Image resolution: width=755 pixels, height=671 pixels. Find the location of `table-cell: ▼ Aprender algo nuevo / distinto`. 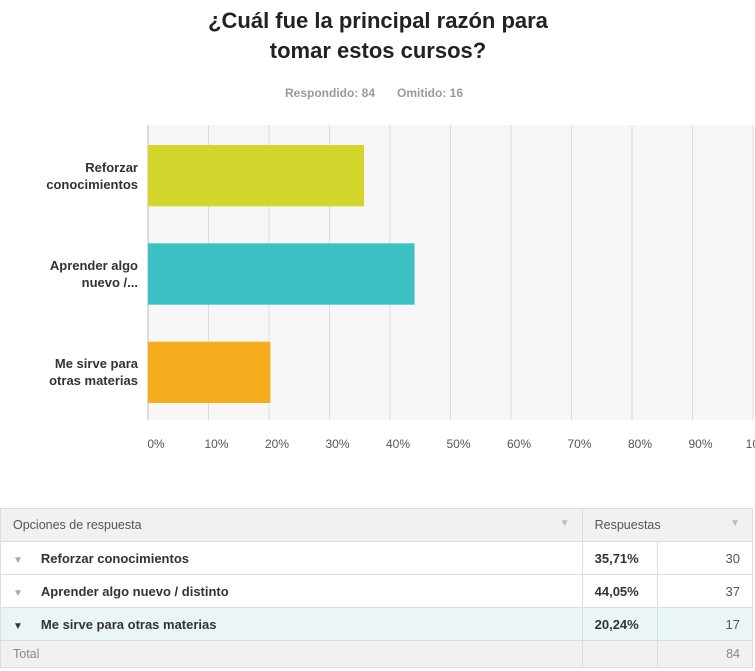

table-cell: ▼ Aprender algo nuevo / distinto is located at coordinates (291, 591).